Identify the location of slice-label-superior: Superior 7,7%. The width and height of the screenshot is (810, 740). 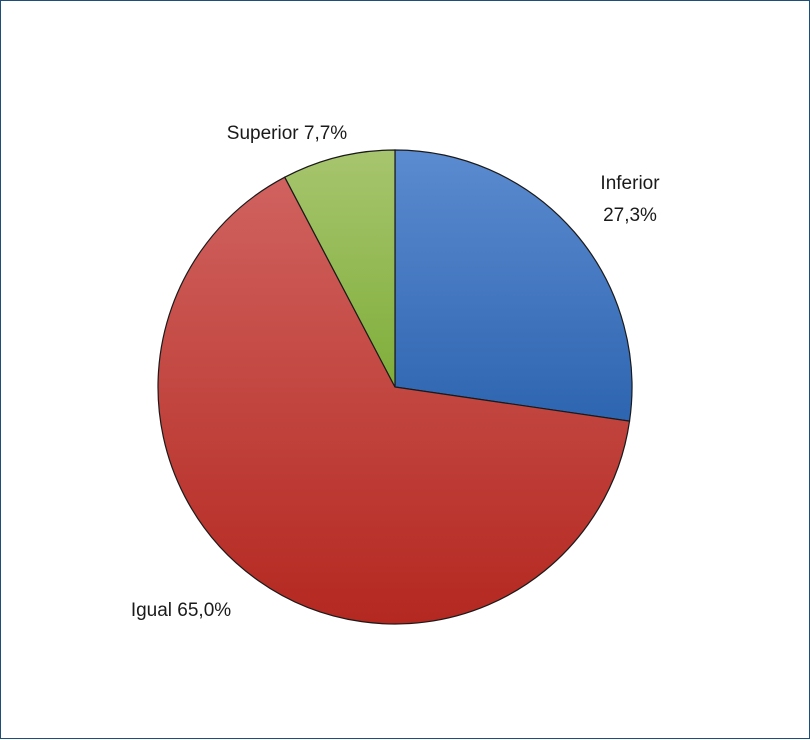
(287, 133).